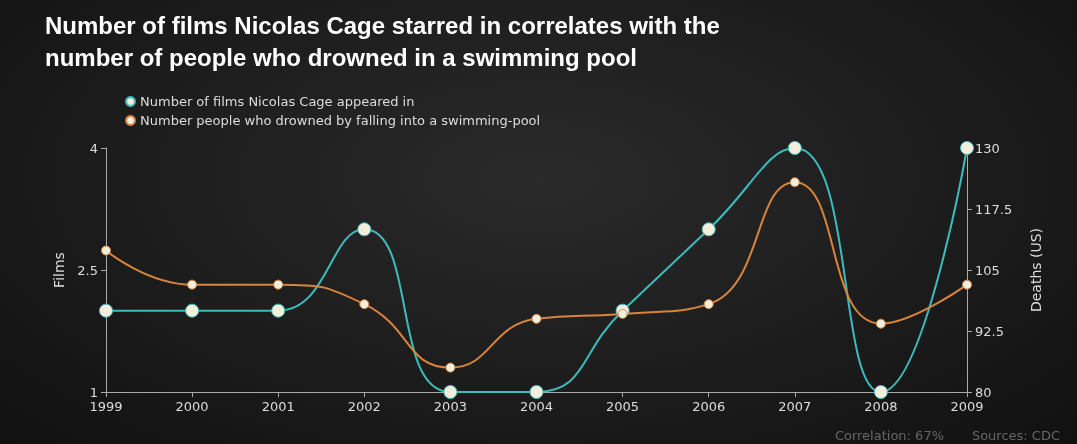 The height and width of the screenshot is (444, 1077). Describe the element at coordinates (881, 406) in the screenshot. I see `x-tick-label: 2008` at that location.